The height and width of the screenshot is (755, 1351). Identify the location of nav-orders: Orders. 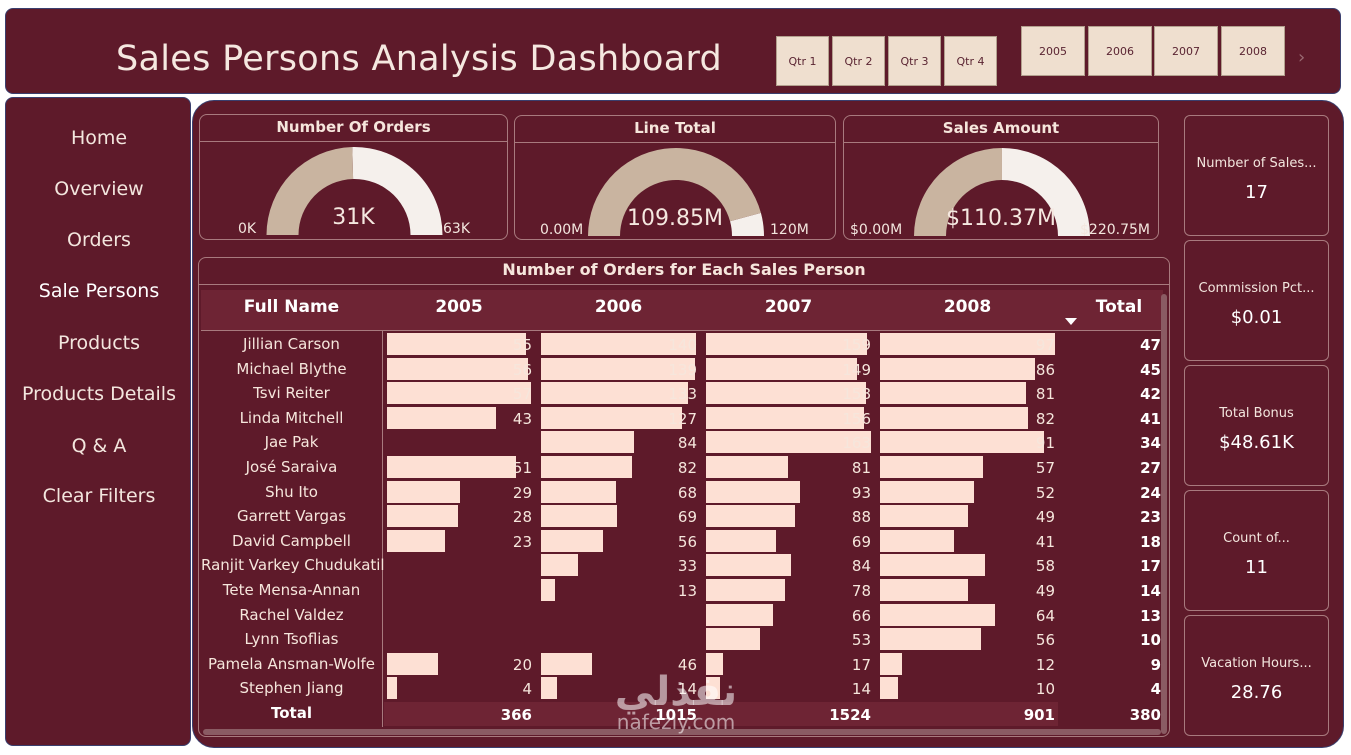
(99, 240).